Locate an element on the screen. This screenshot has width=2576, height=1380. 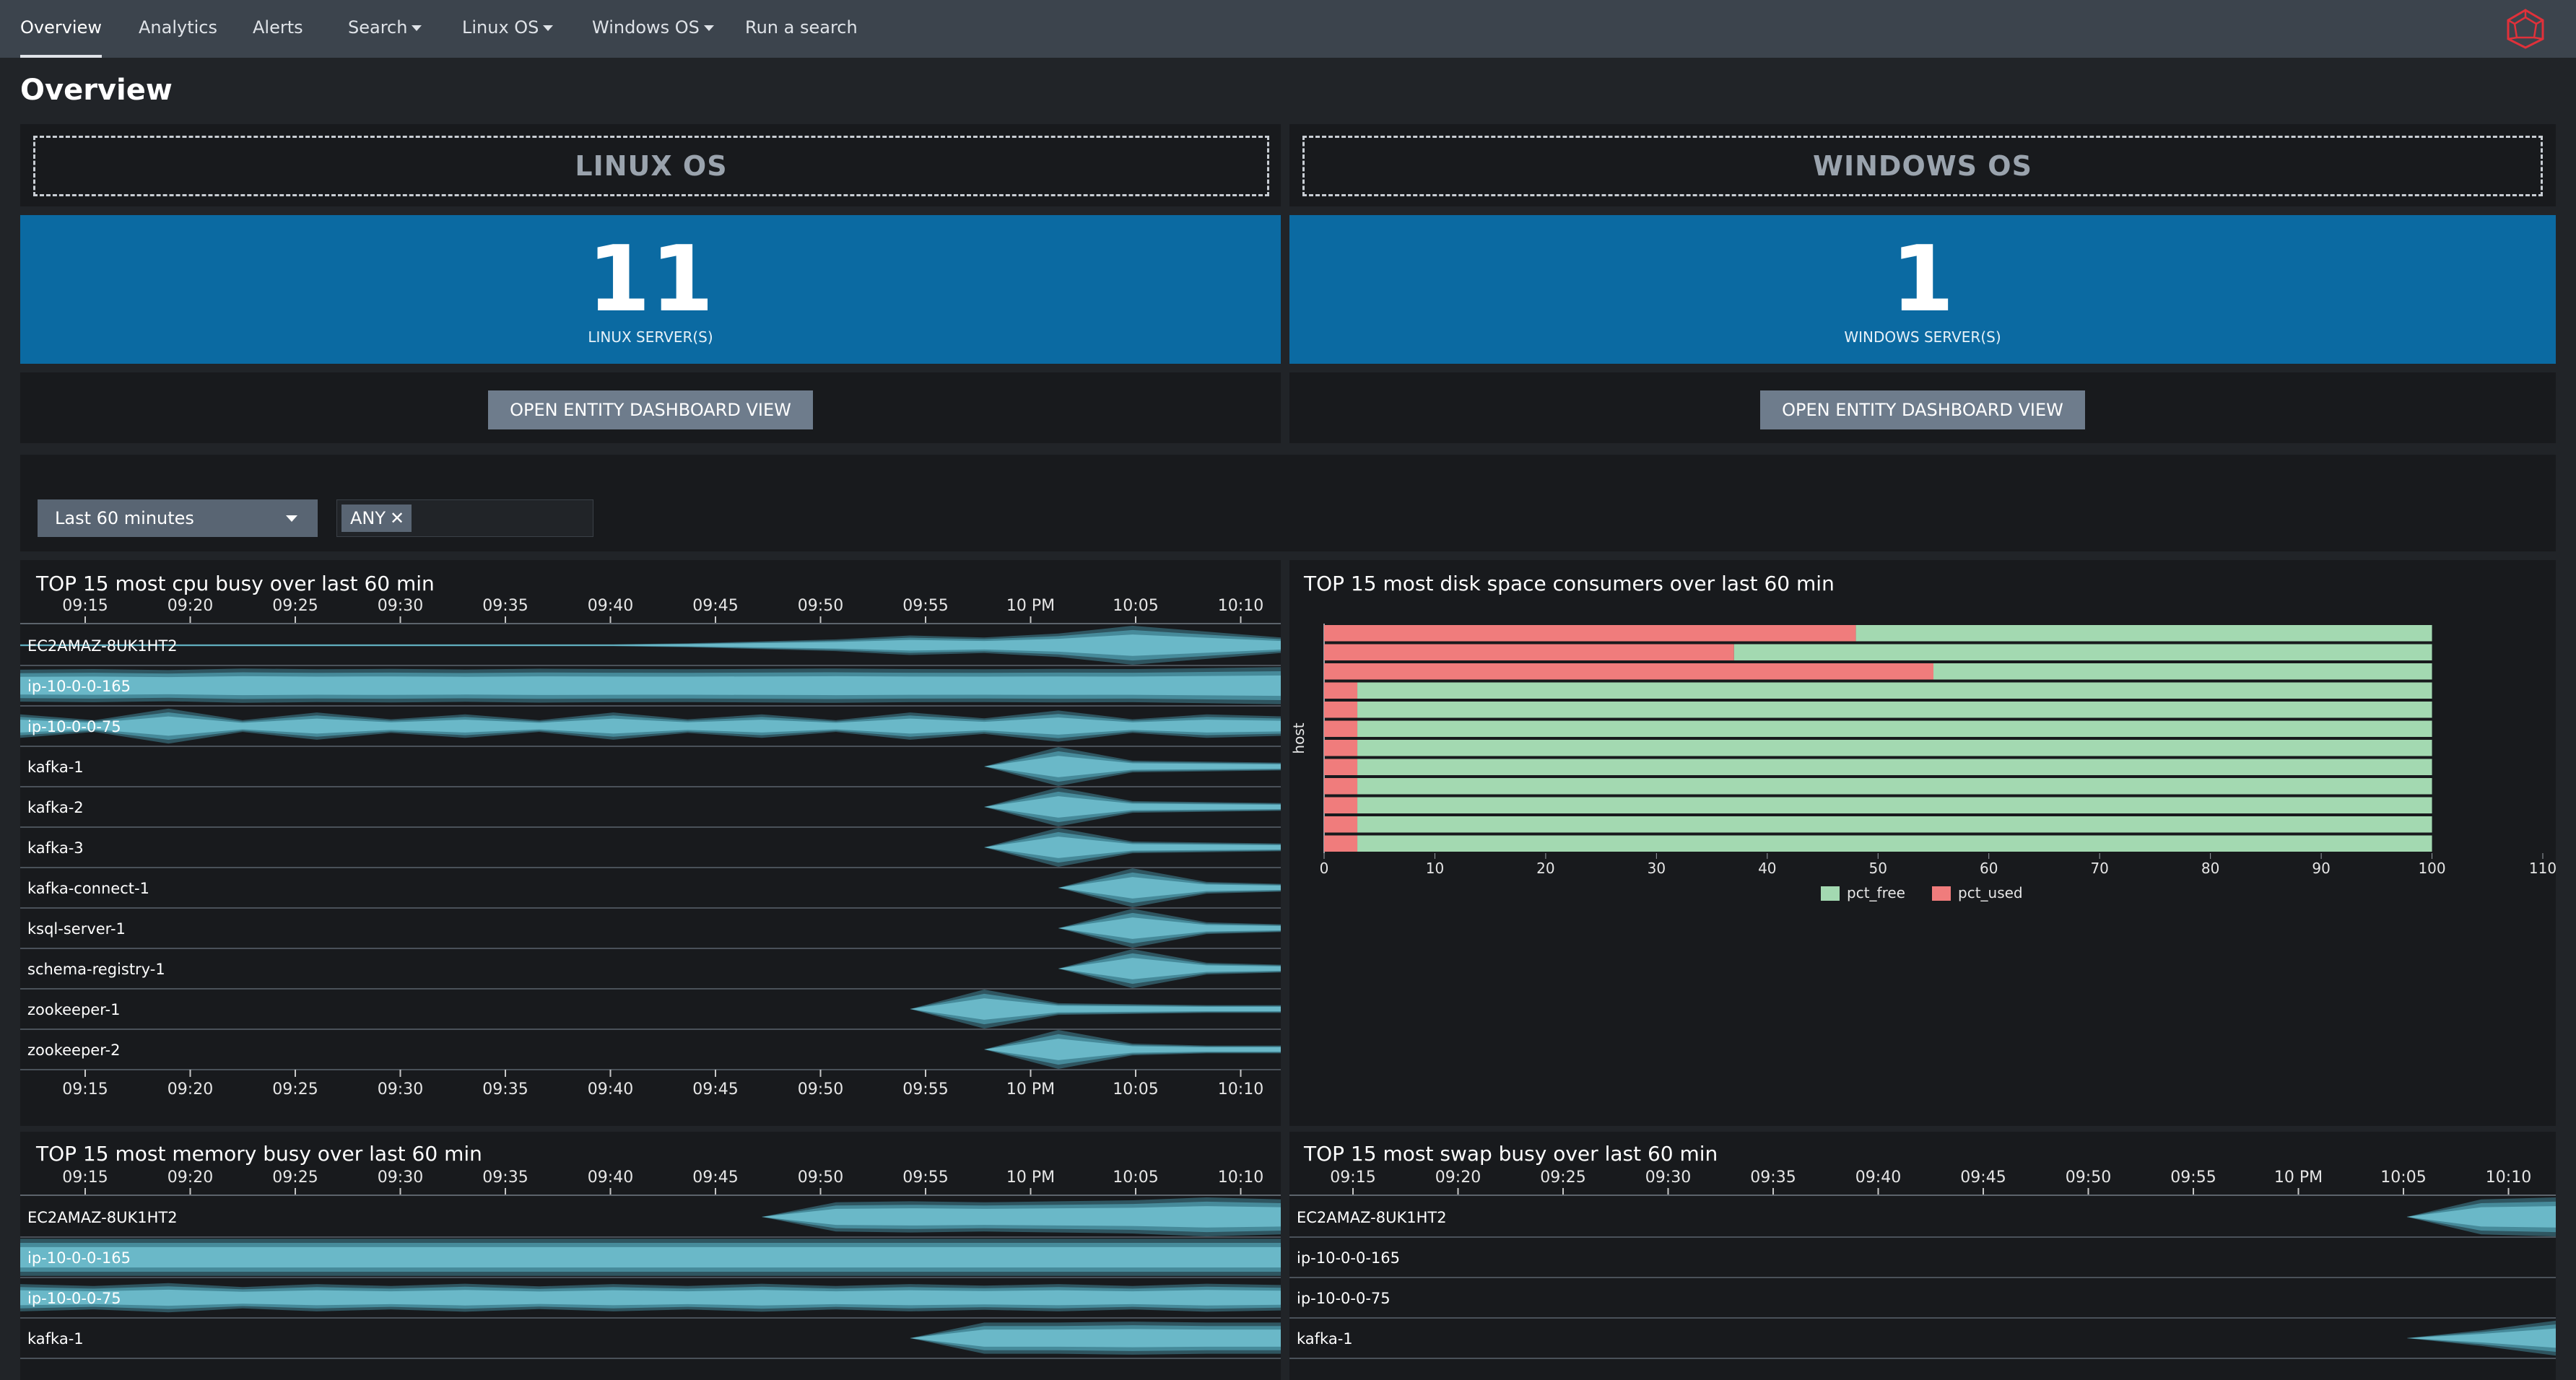
linux-server-count-panel: 11 LINUX SERVER(S) is located at coordinates (650, 289).